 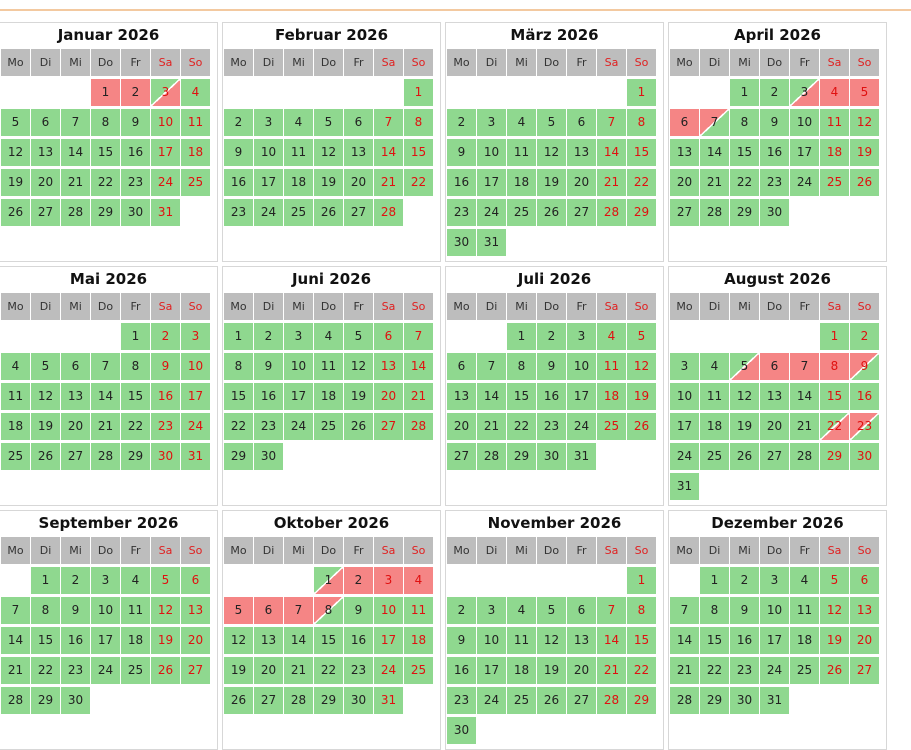 What do you see at coordinates (491, 242) in the screenshot?
I see `calendar-day: 31` at bounding box center [491, 242].